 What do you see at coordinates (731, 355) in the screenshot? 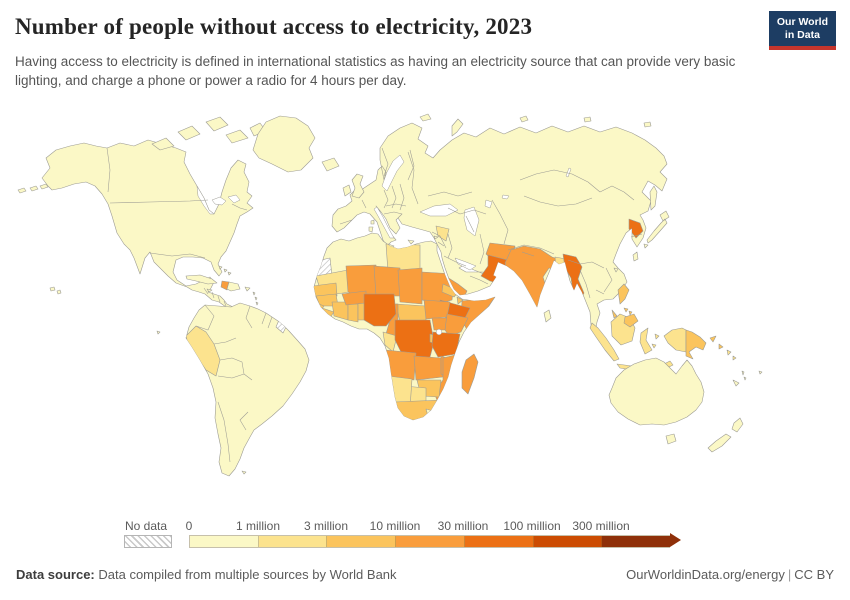
I see `region-solomon-islands` at bounding box center [731, 355].